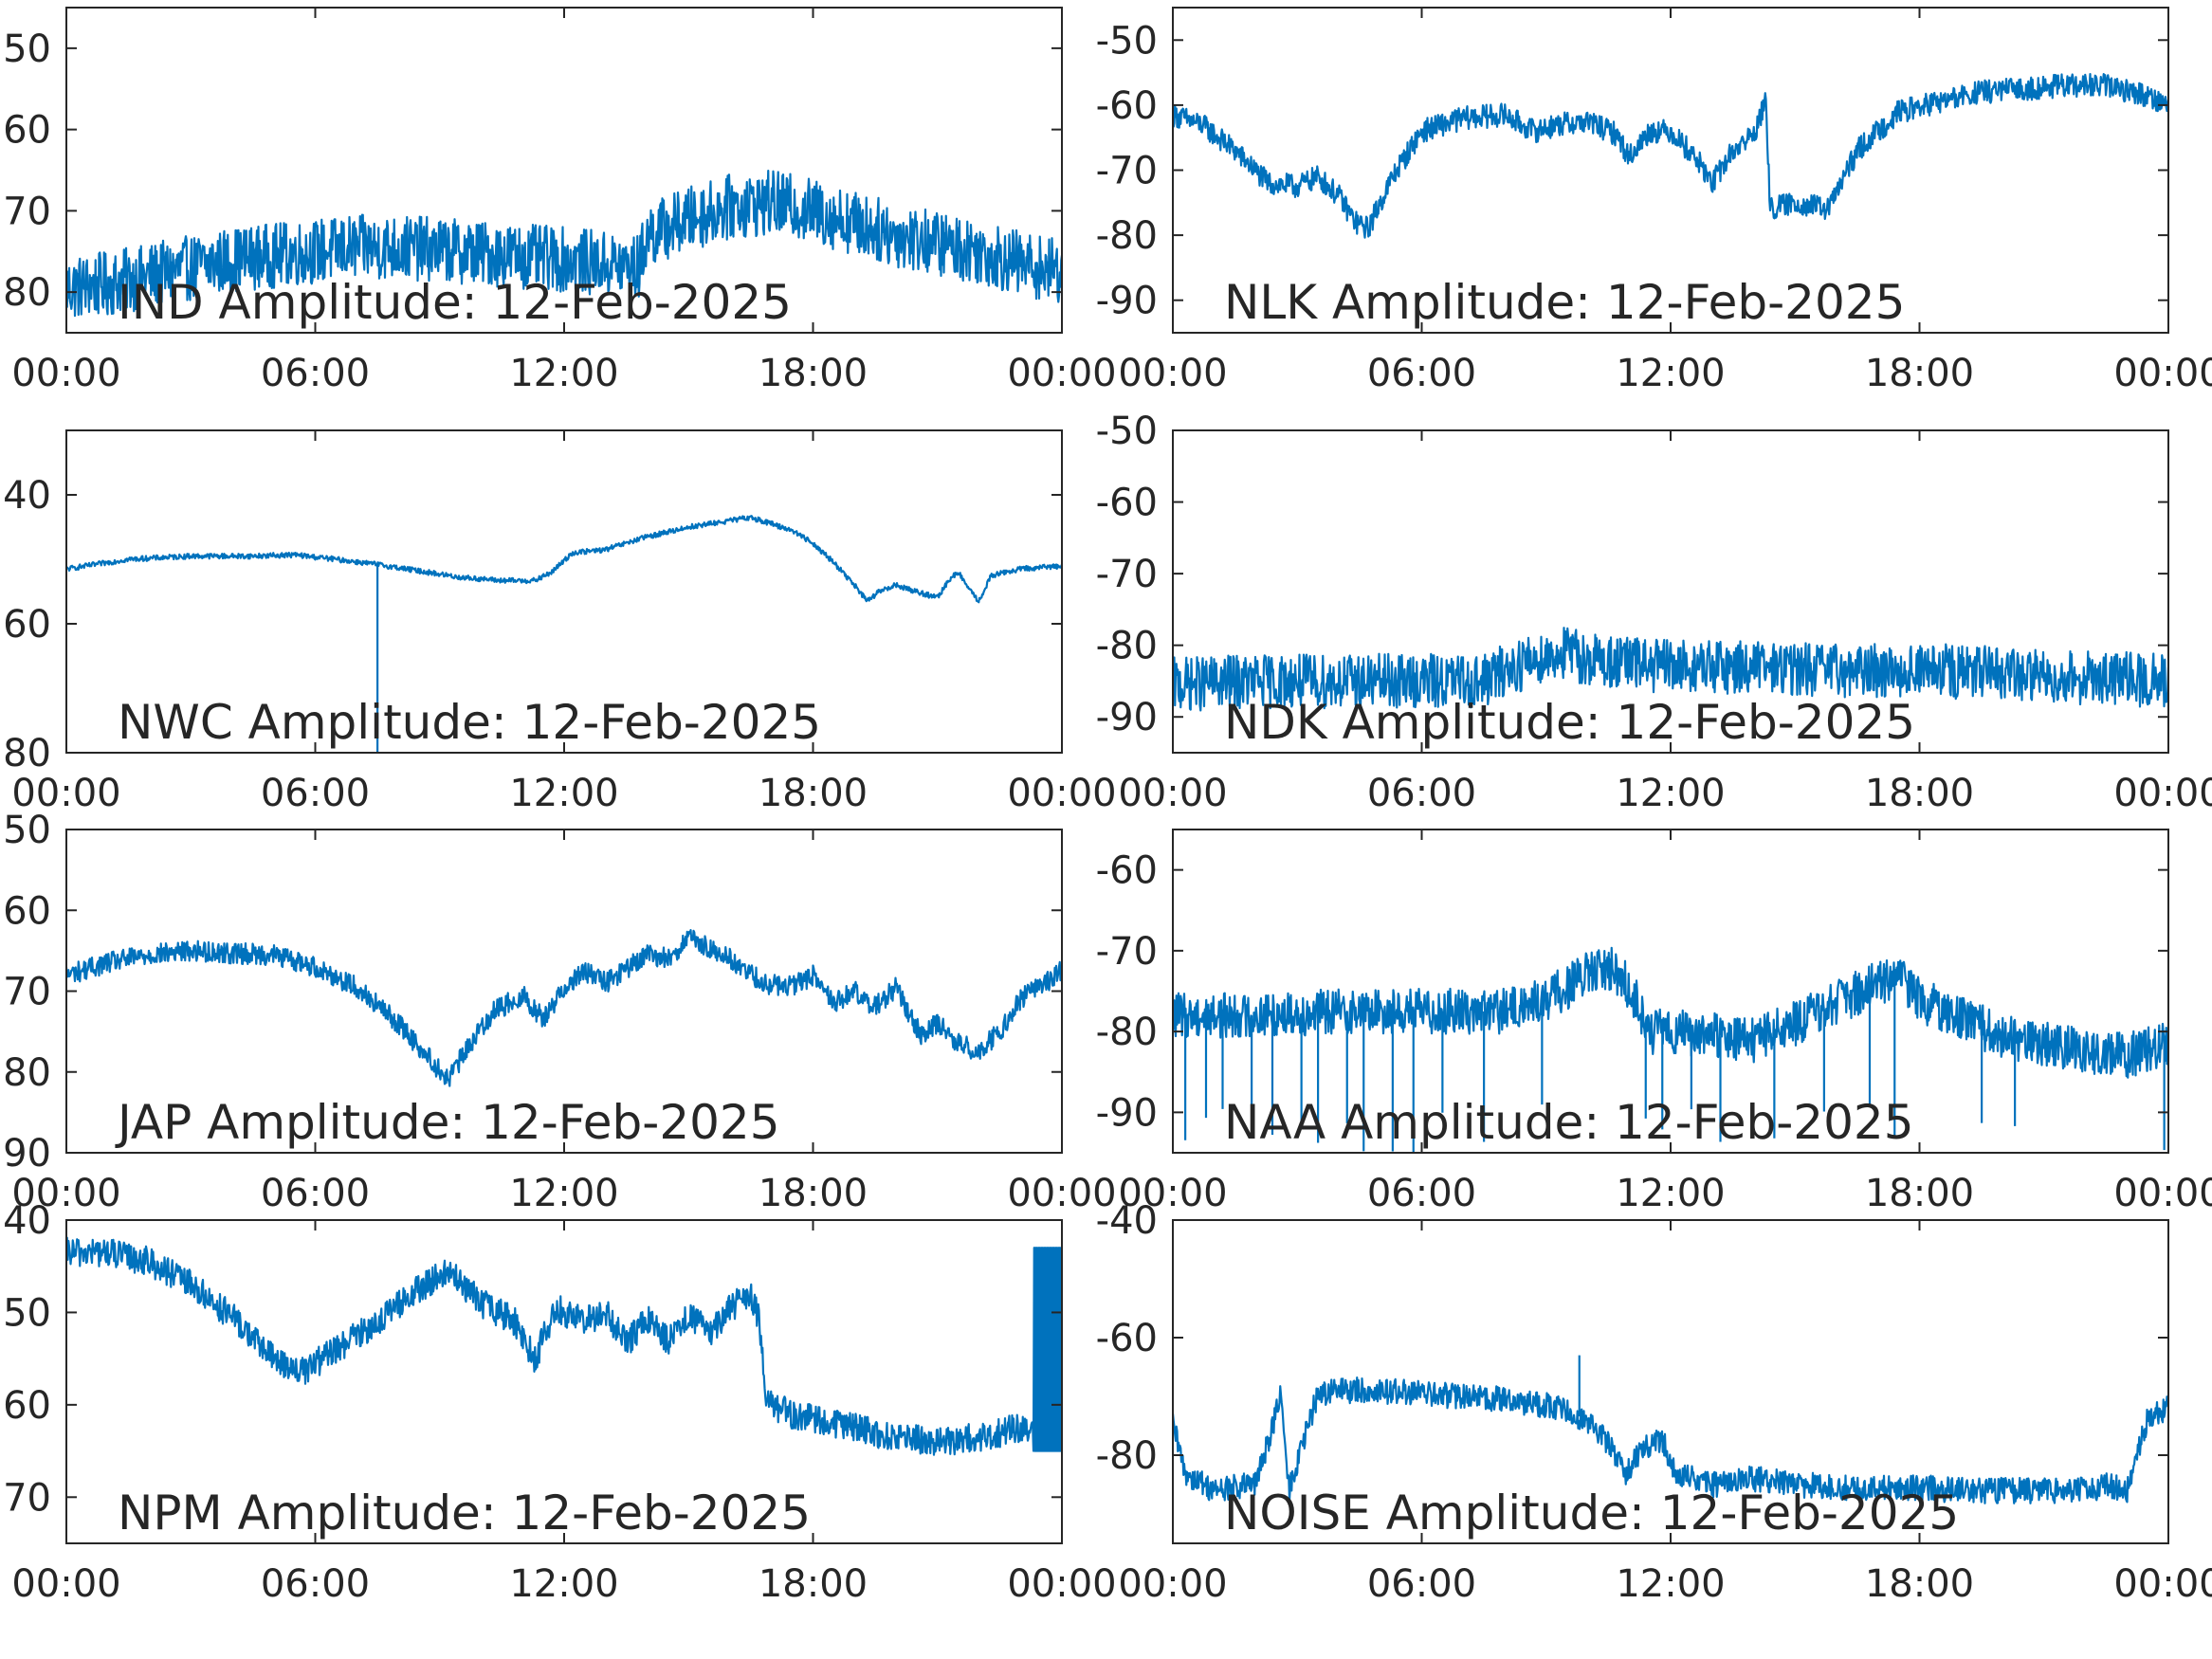 The width and height of the screenshot is (2212, 1659). Describe the element at coordinates (455, 302) in the screenshot. I see `panel-title: IND Amplitude: 12-Feb-2025` at that location.